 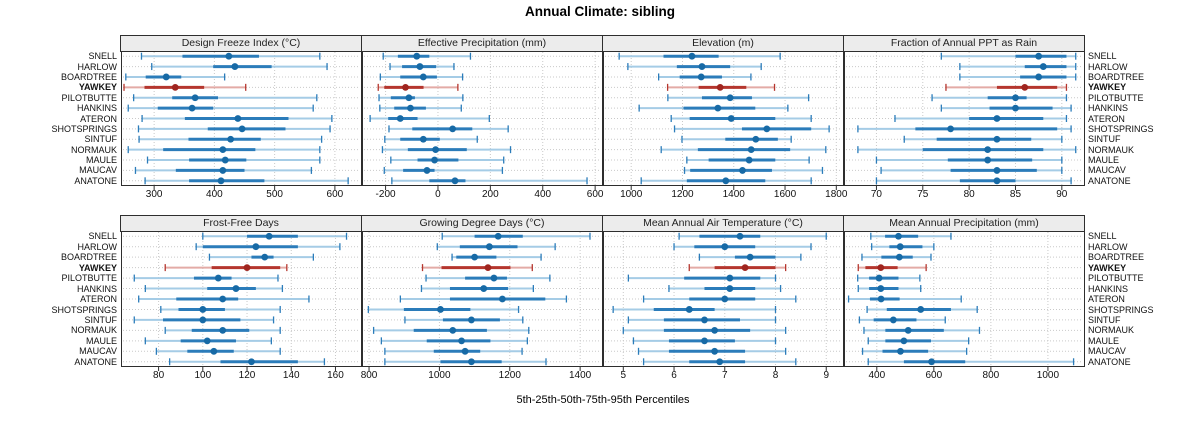 What do you see at coordinates (826, 375) in the screenshot?
I see `tick-label: 9` at bounding box center [826, 375].